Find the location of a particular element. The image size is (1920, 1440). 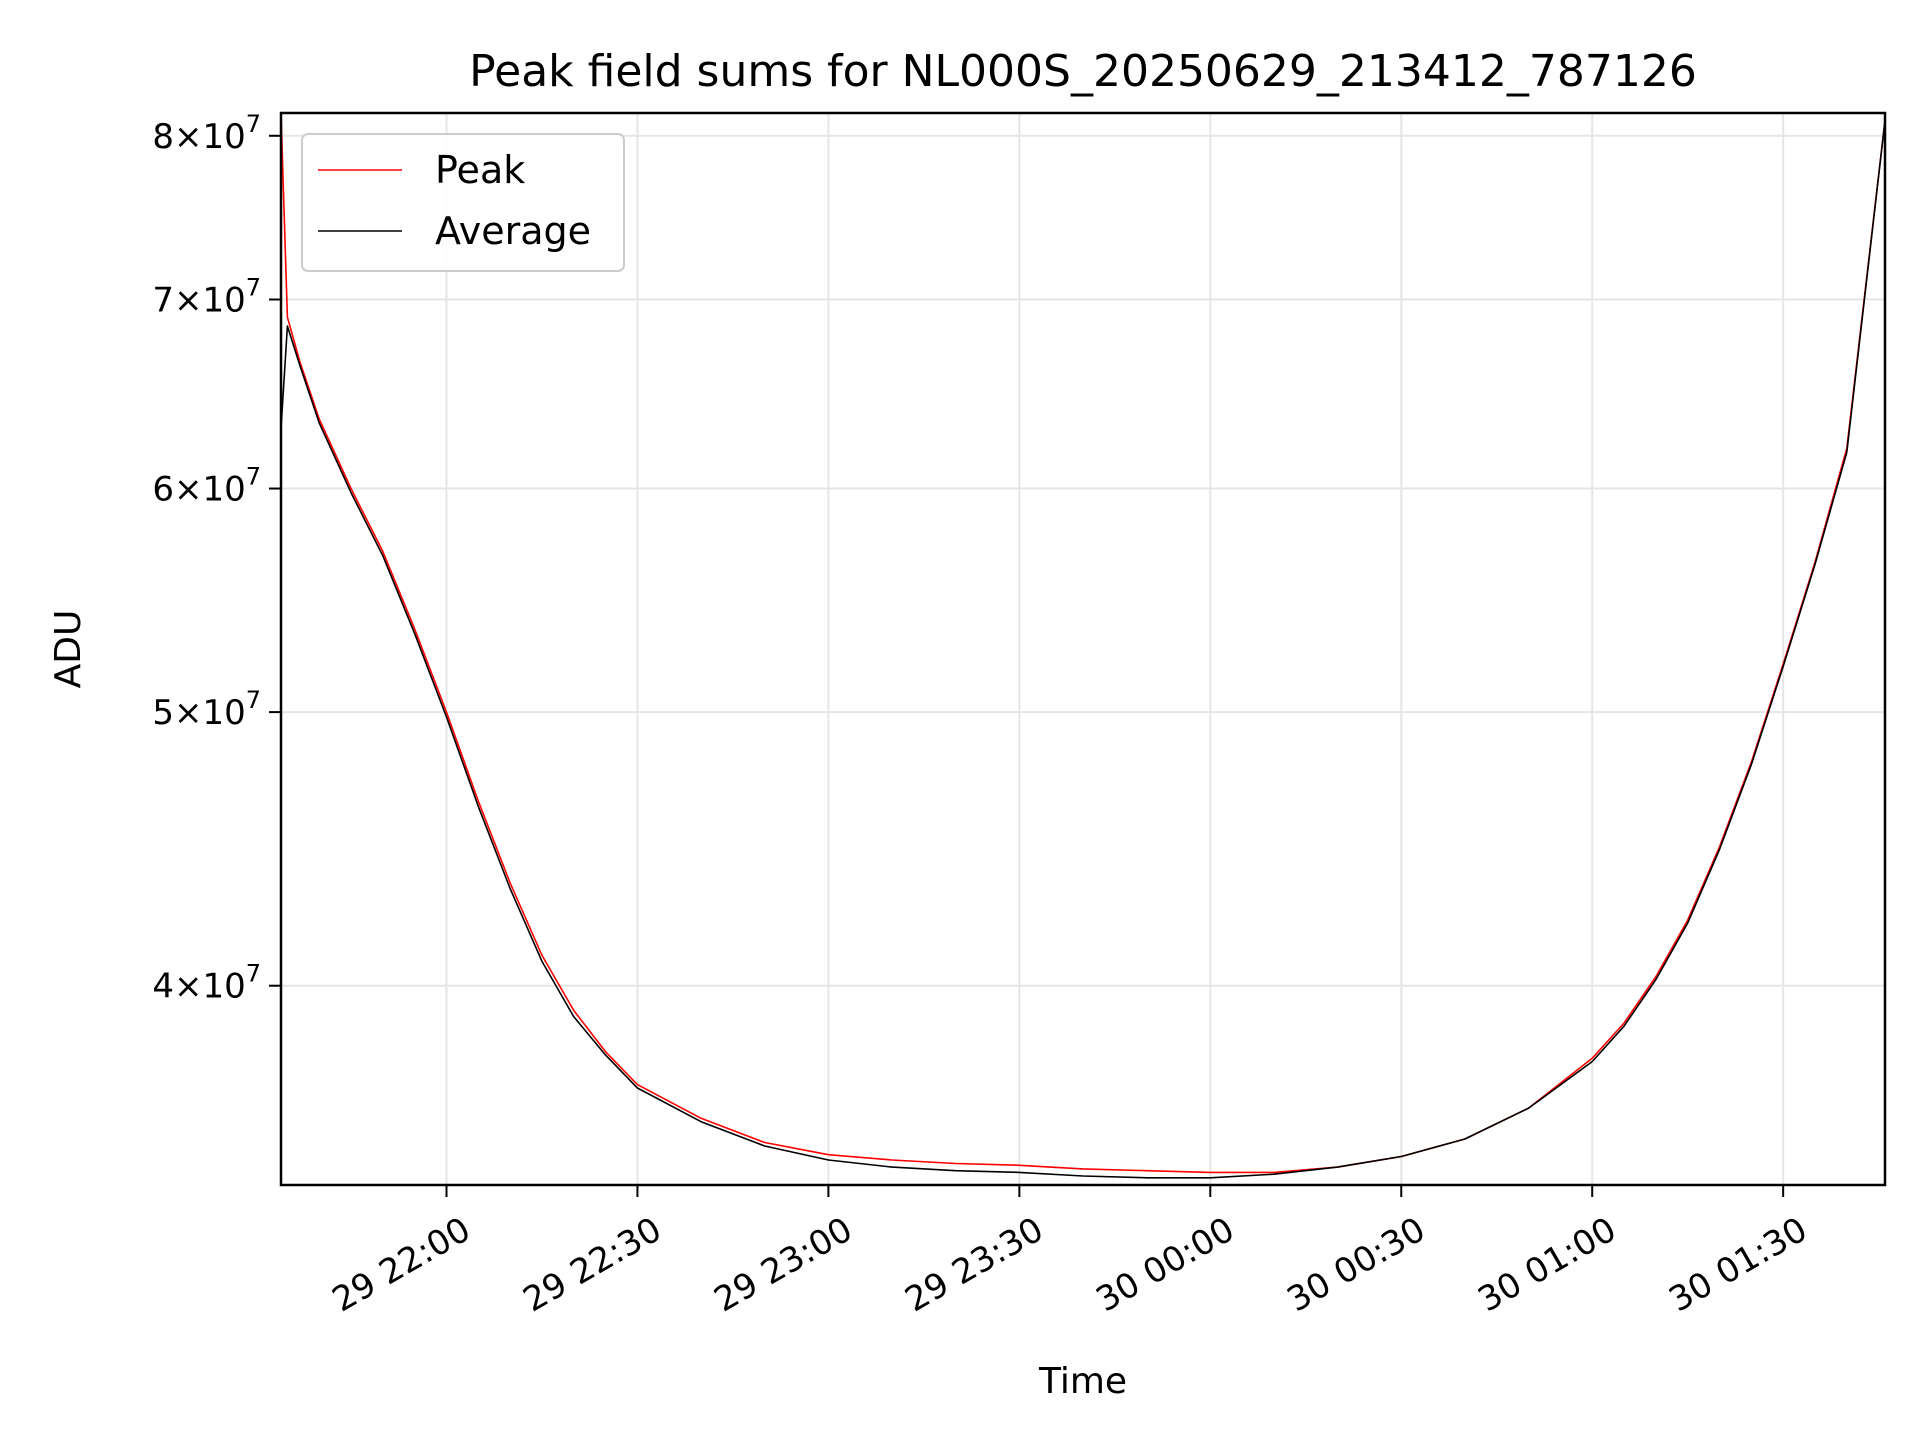

legend-label-peak: Peak is located at coordinates (480, 170).